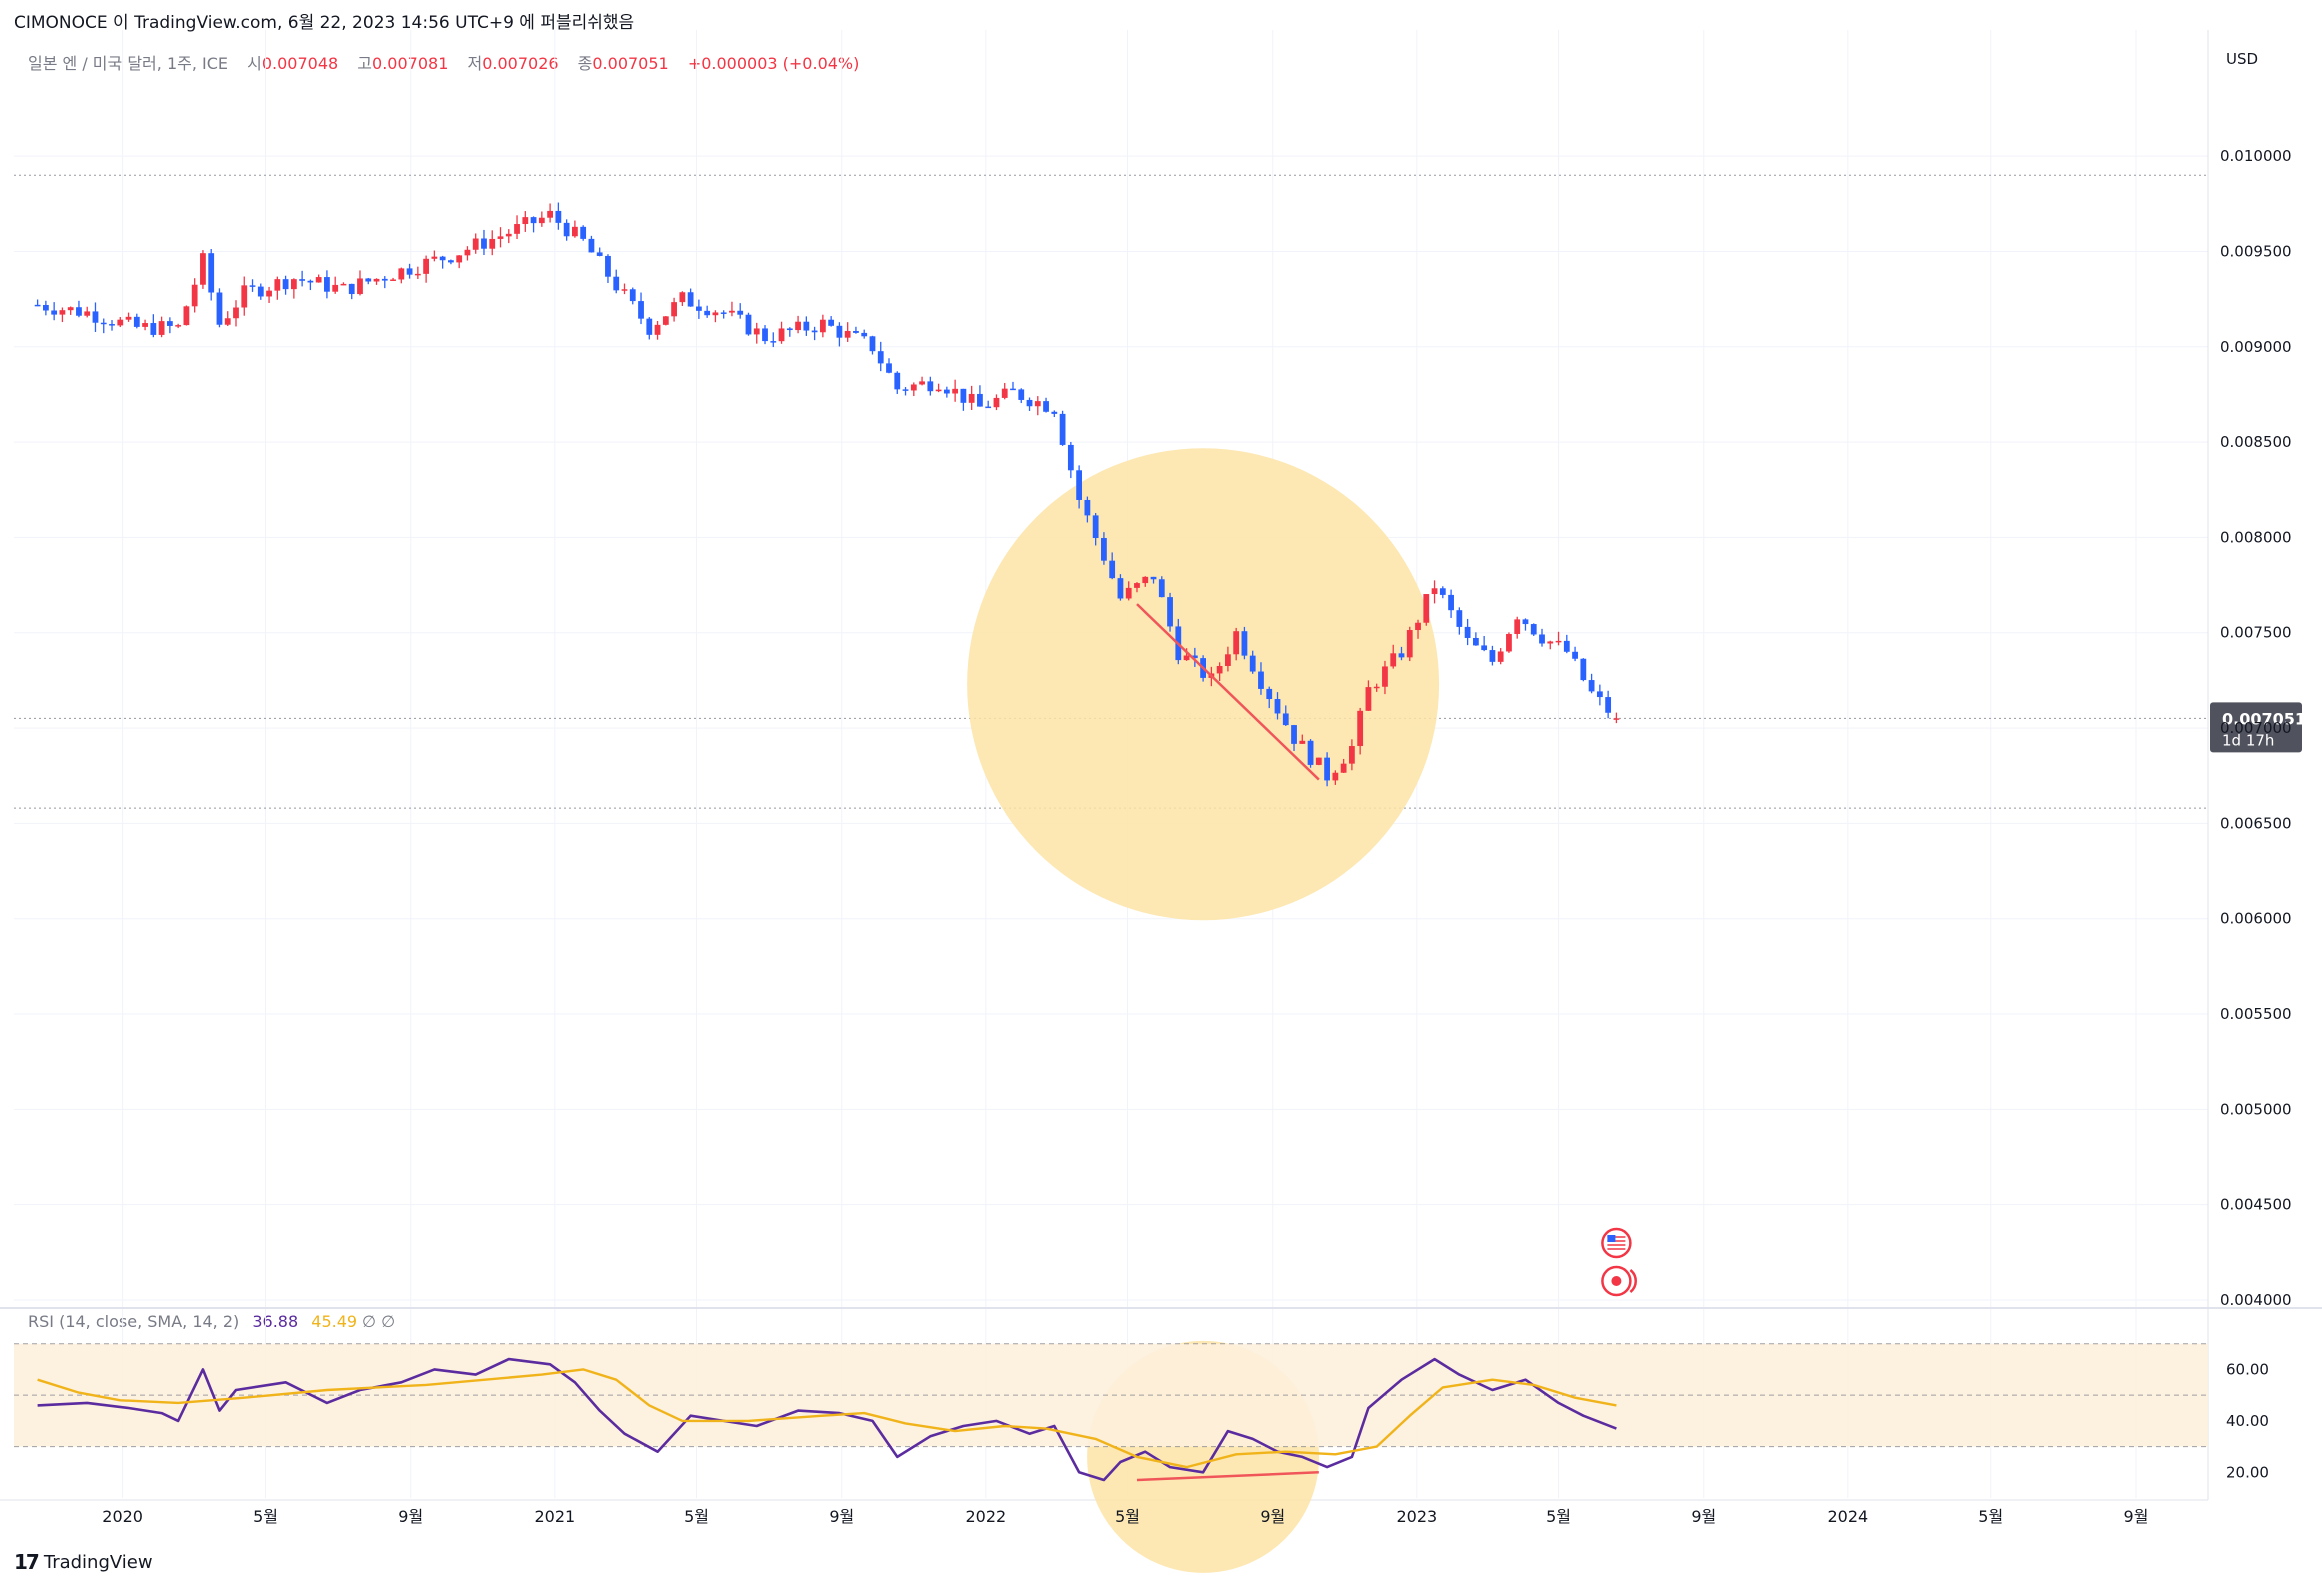  I want to click on low-label: 저, so click(475, 63).